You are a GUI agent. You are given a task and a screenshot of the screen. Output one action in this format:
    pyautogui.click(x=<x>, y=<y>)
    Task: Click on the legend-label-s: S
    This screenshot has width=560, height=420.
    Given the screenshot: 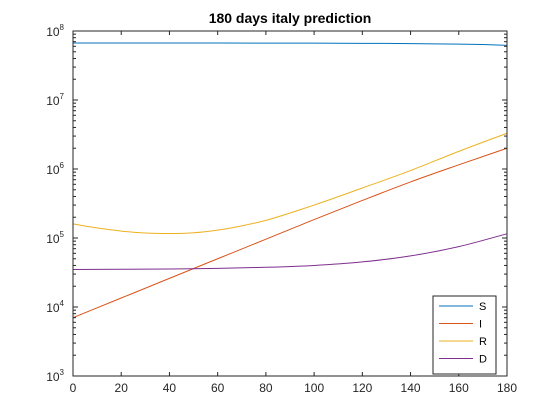 What is the action you would take?
    pyautogui.click(x=482, y=307)
    